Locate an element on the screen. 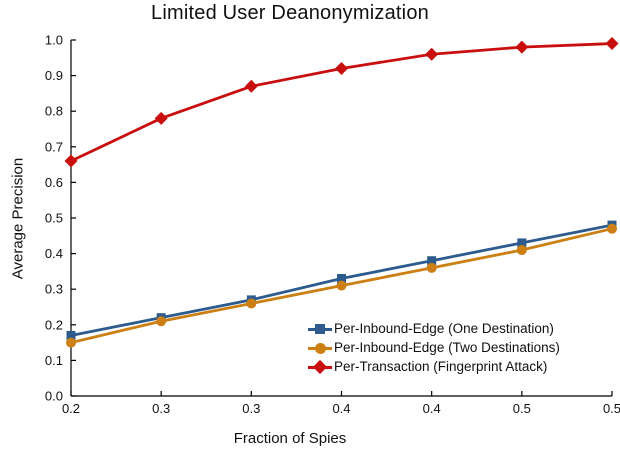 Image resolution: width=620 pixels, height=455 pixels. legend-row-two-destinations: Per-Inbound-Edge (Two Destinations) is located at coordinates (433, 348).